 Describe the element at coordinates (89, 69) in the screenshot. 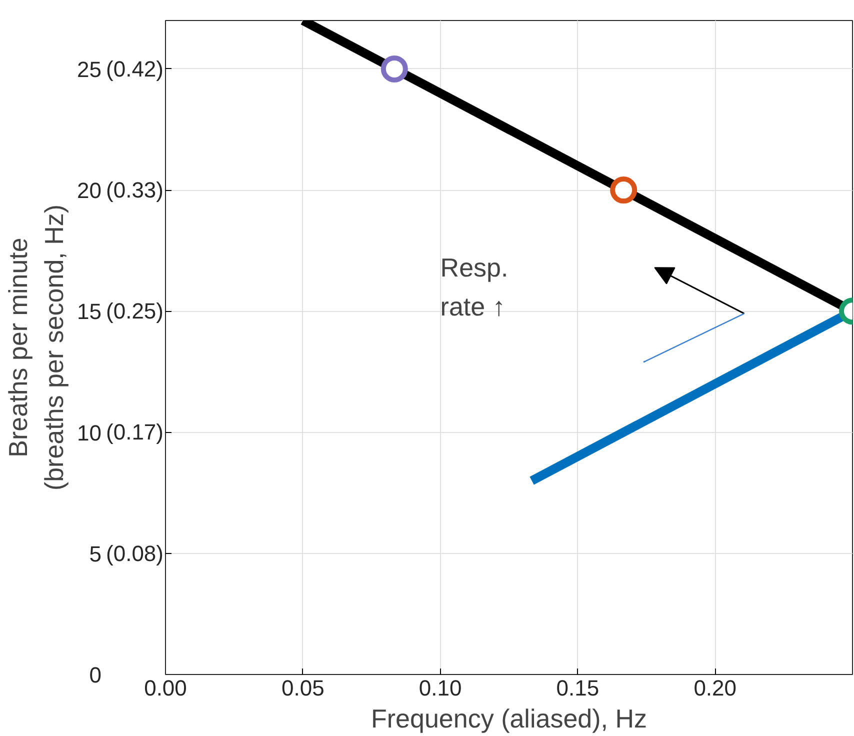

I see `y-tick-label: 25` at that location.